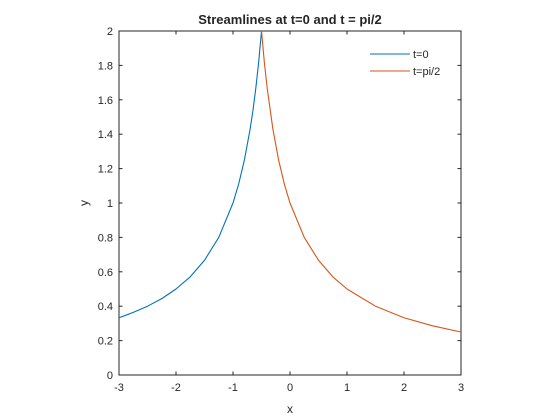  I want to click on y-tick-label: 0.8, so click(105, 238).